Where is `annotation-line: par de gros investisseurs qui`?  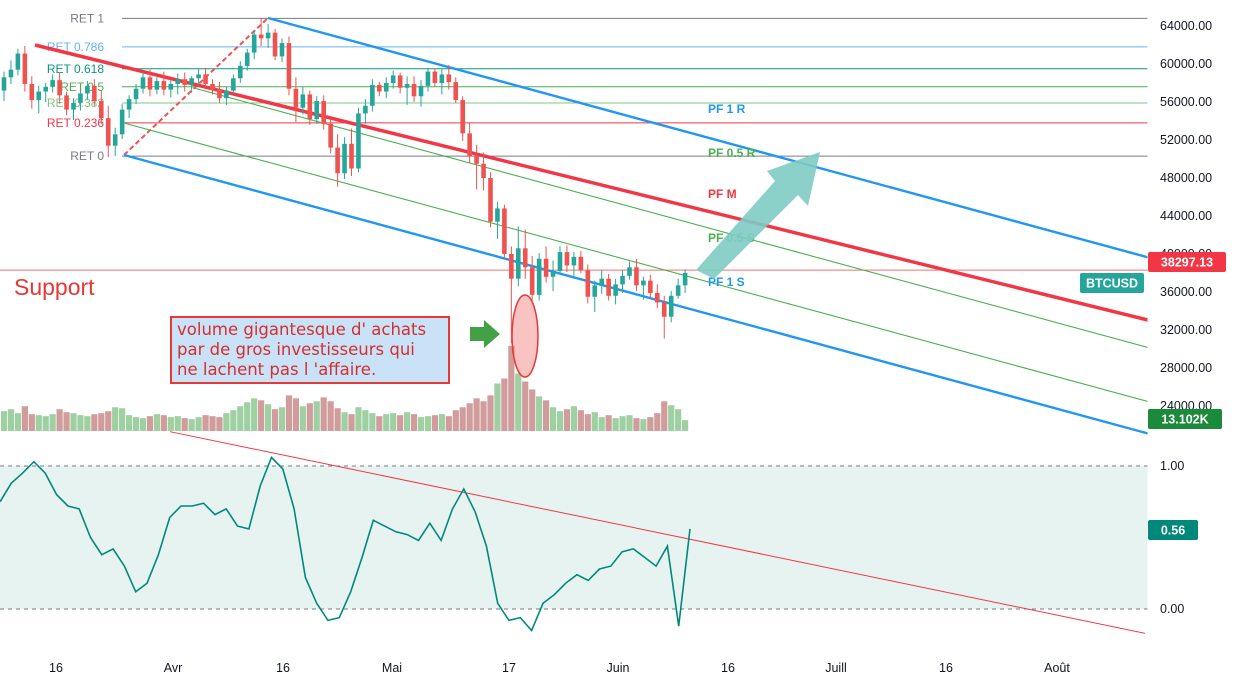
annotation-line: par de gros investisseurs qui is located at coordinates (296, 349).